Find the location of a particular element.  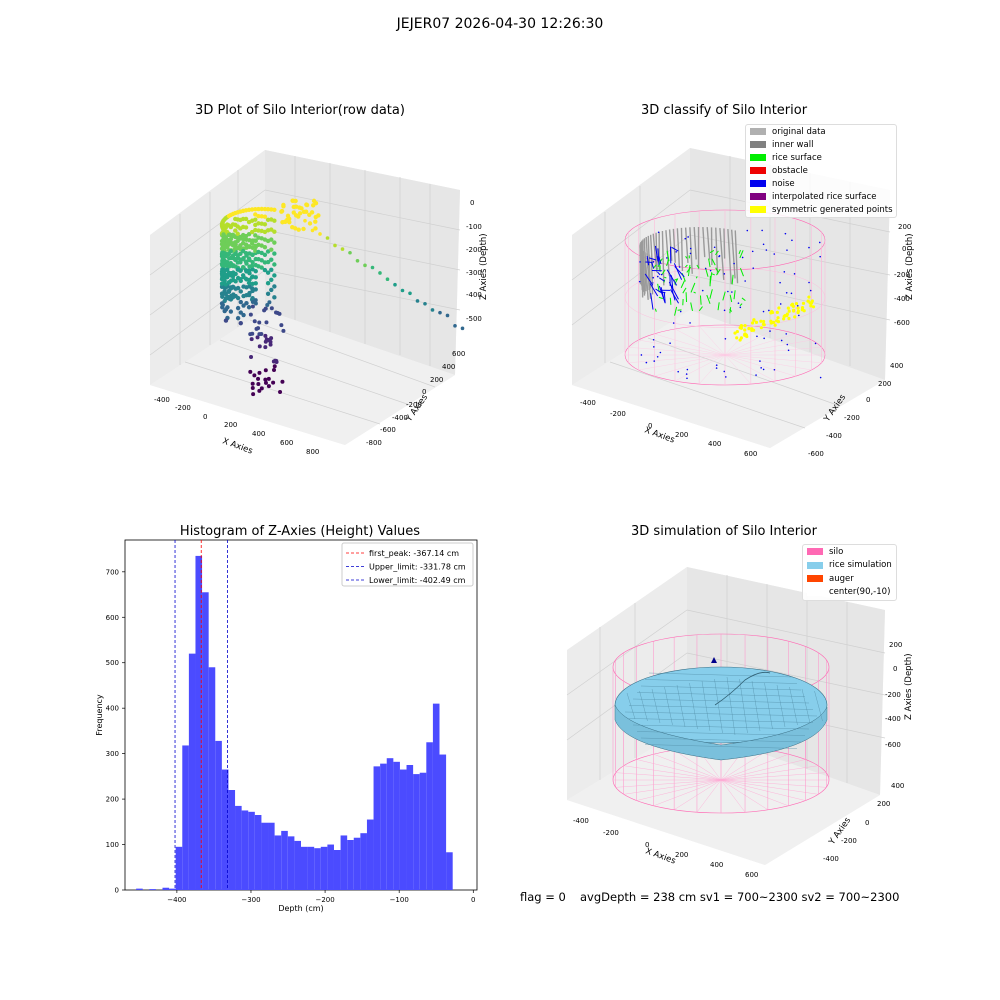

simulation-ytick: 0 is located at coordinates (867, 823).